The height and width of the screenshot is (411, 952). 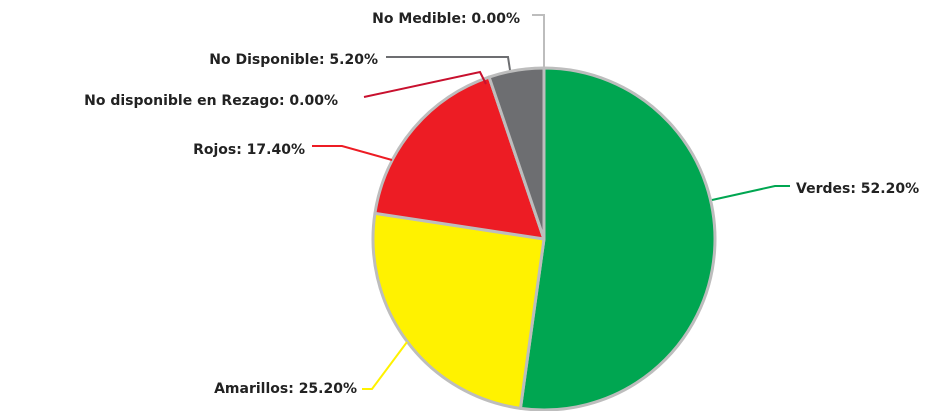 What do you see at coordinates (211, 101) in the screenshot?
I see `slice-label: No disponible en Rezago: 0.00%` at bounding box center [211, 101].